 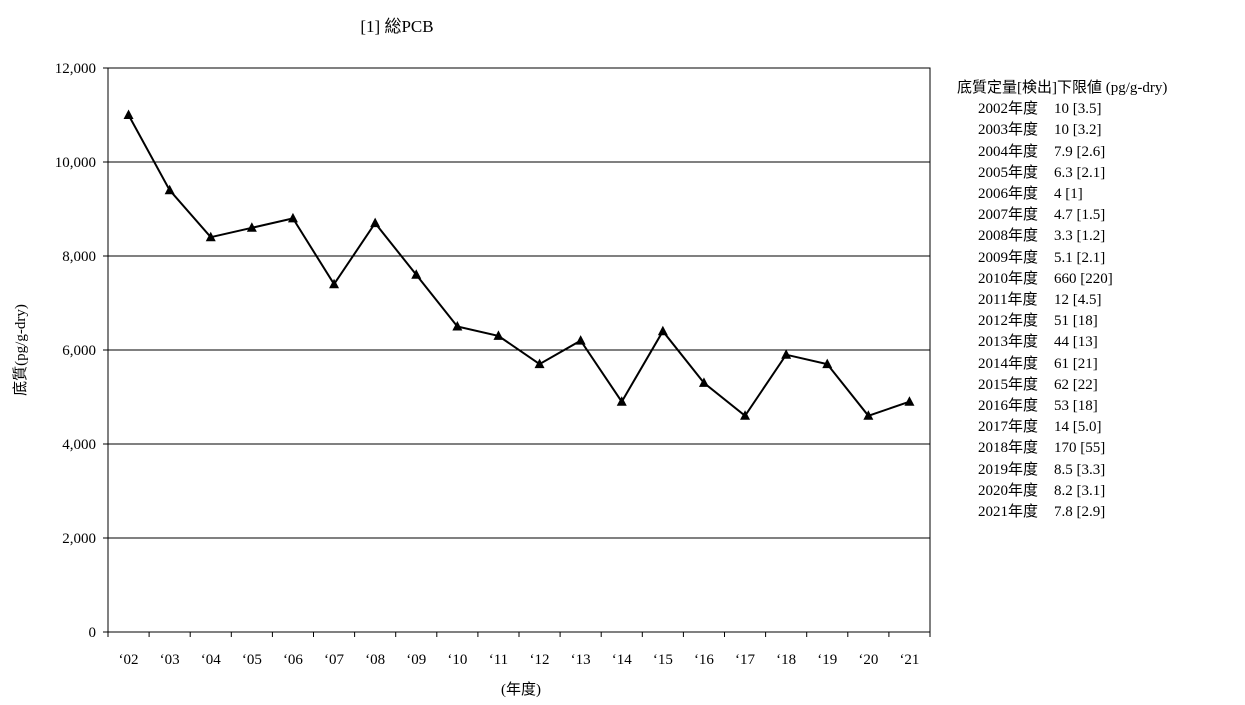 I want to click on x-tick-label: ‘18, so click(x=786, y=660).